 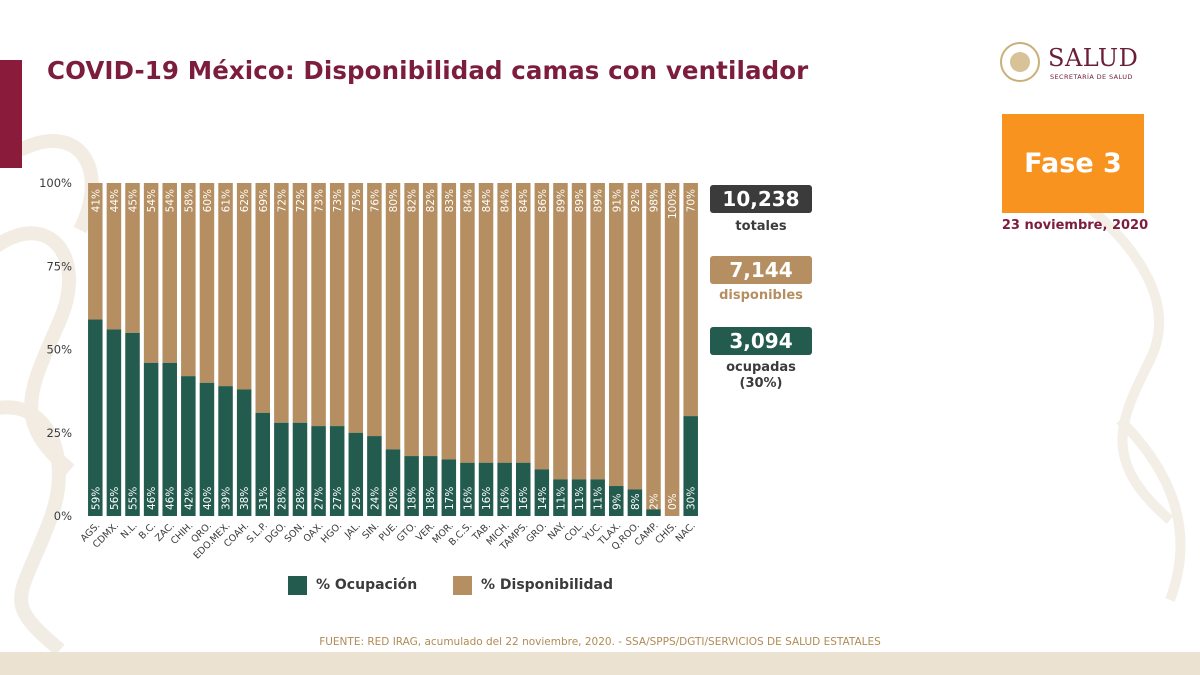 What do you see at coordinates (352, 530) in the screenshot?
I see `x-tick-label: JAL.` at bounding box center [352, 530].